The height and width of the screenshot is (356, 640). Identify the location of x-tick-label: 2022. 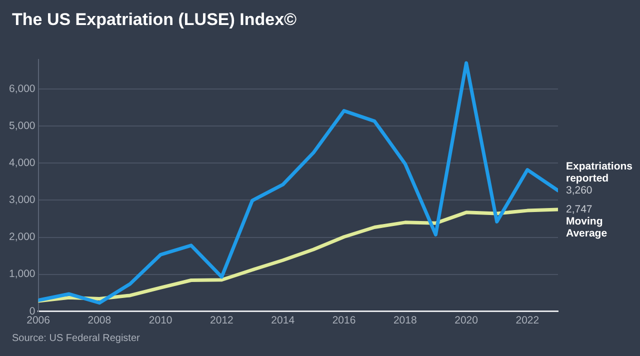
(528, 320).